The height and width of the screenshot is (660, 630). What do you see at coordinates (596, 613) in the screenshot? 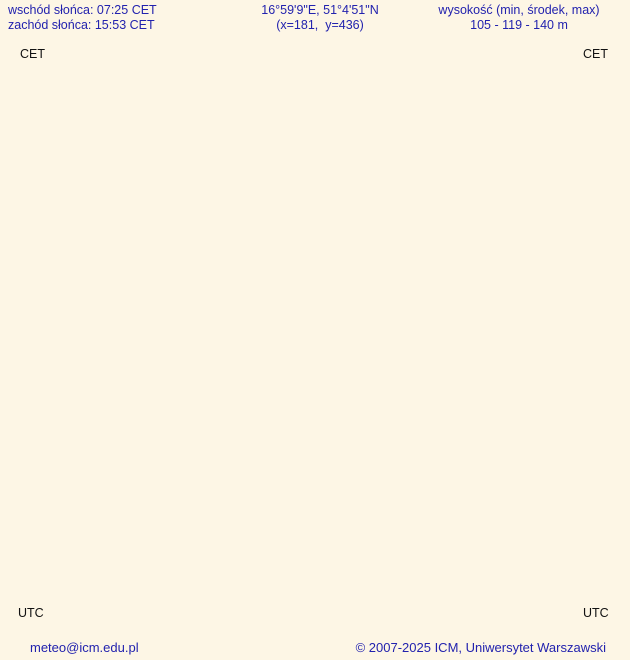
I see `utc-label-right: UTC` at bounding box center [596, 613].